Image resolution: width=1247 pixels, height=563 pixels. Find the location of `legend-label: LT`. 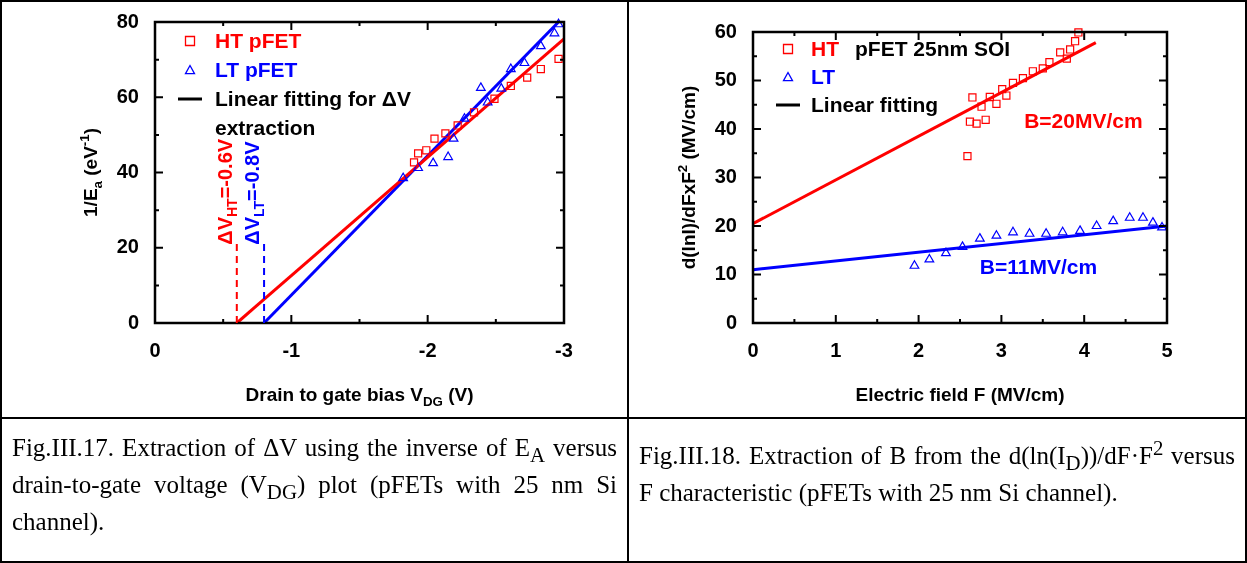

legend-label: LT is located at coordinates (823, 76).